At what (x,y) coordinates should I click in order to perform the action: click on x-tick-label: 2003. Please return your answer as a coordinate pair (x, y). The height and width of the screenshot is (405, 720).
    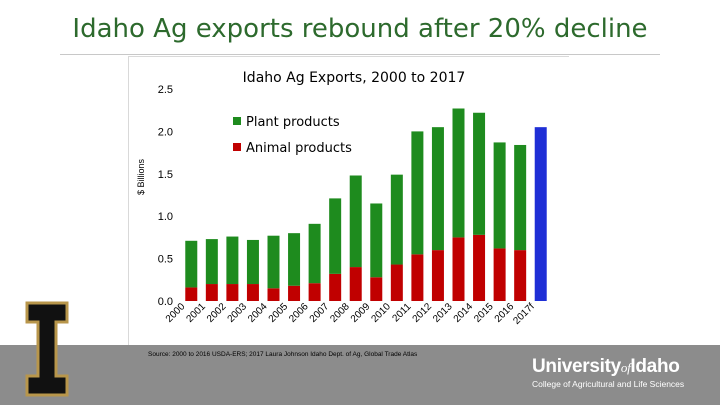
    Looking at the image, I should click on (238, 313).